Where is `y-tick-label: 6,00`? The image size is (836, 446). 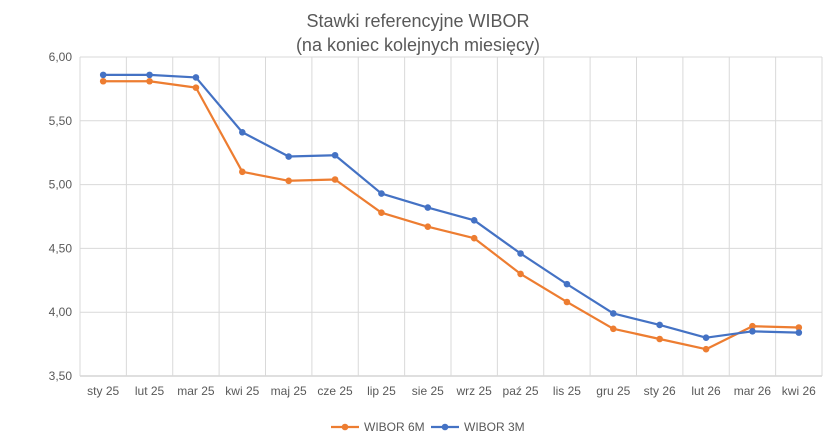
y-tick-label: 6,00 is located at coordinates (61, 57).